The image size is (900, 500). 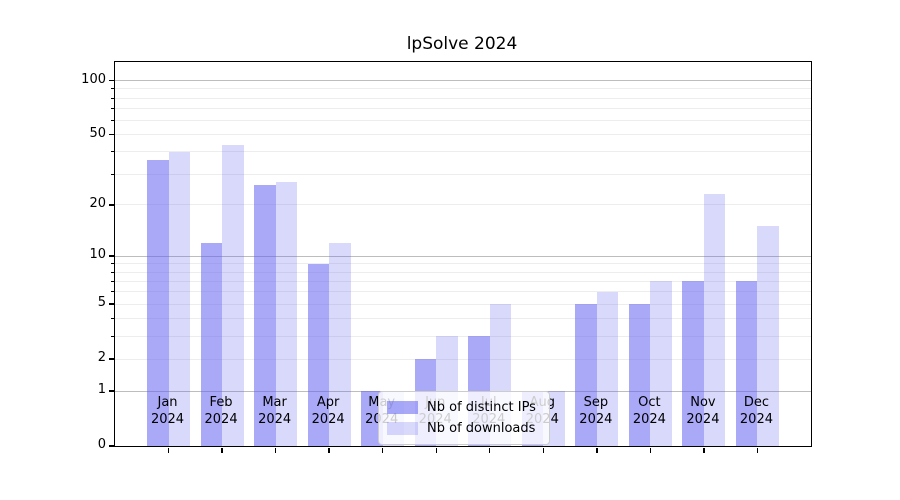 I want to click on x-axis-tick-jun, so click(x=436, y=450).